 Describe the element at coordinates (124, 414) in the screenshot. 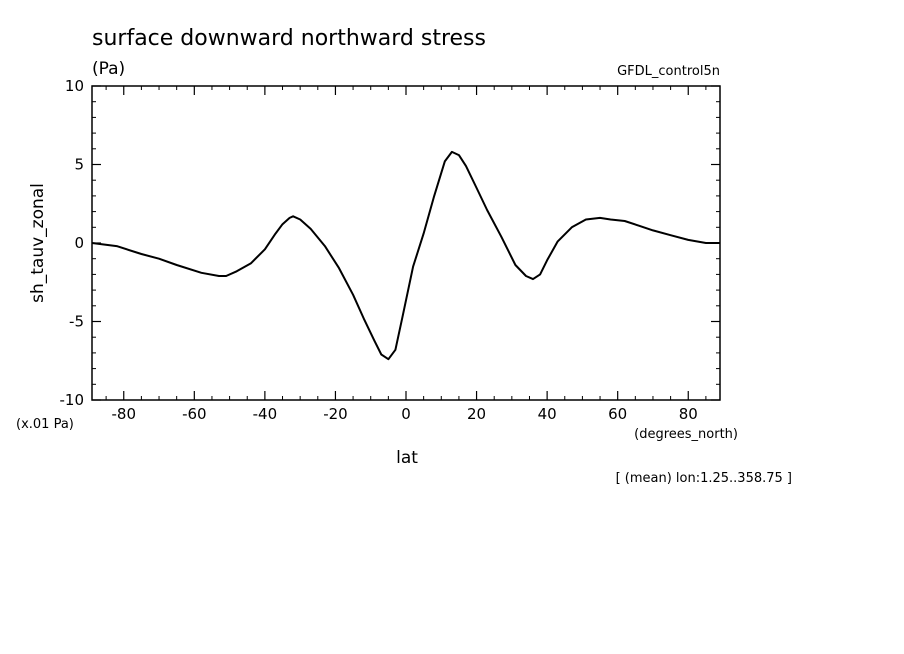

I see `x-tick-label: -80` at that location.